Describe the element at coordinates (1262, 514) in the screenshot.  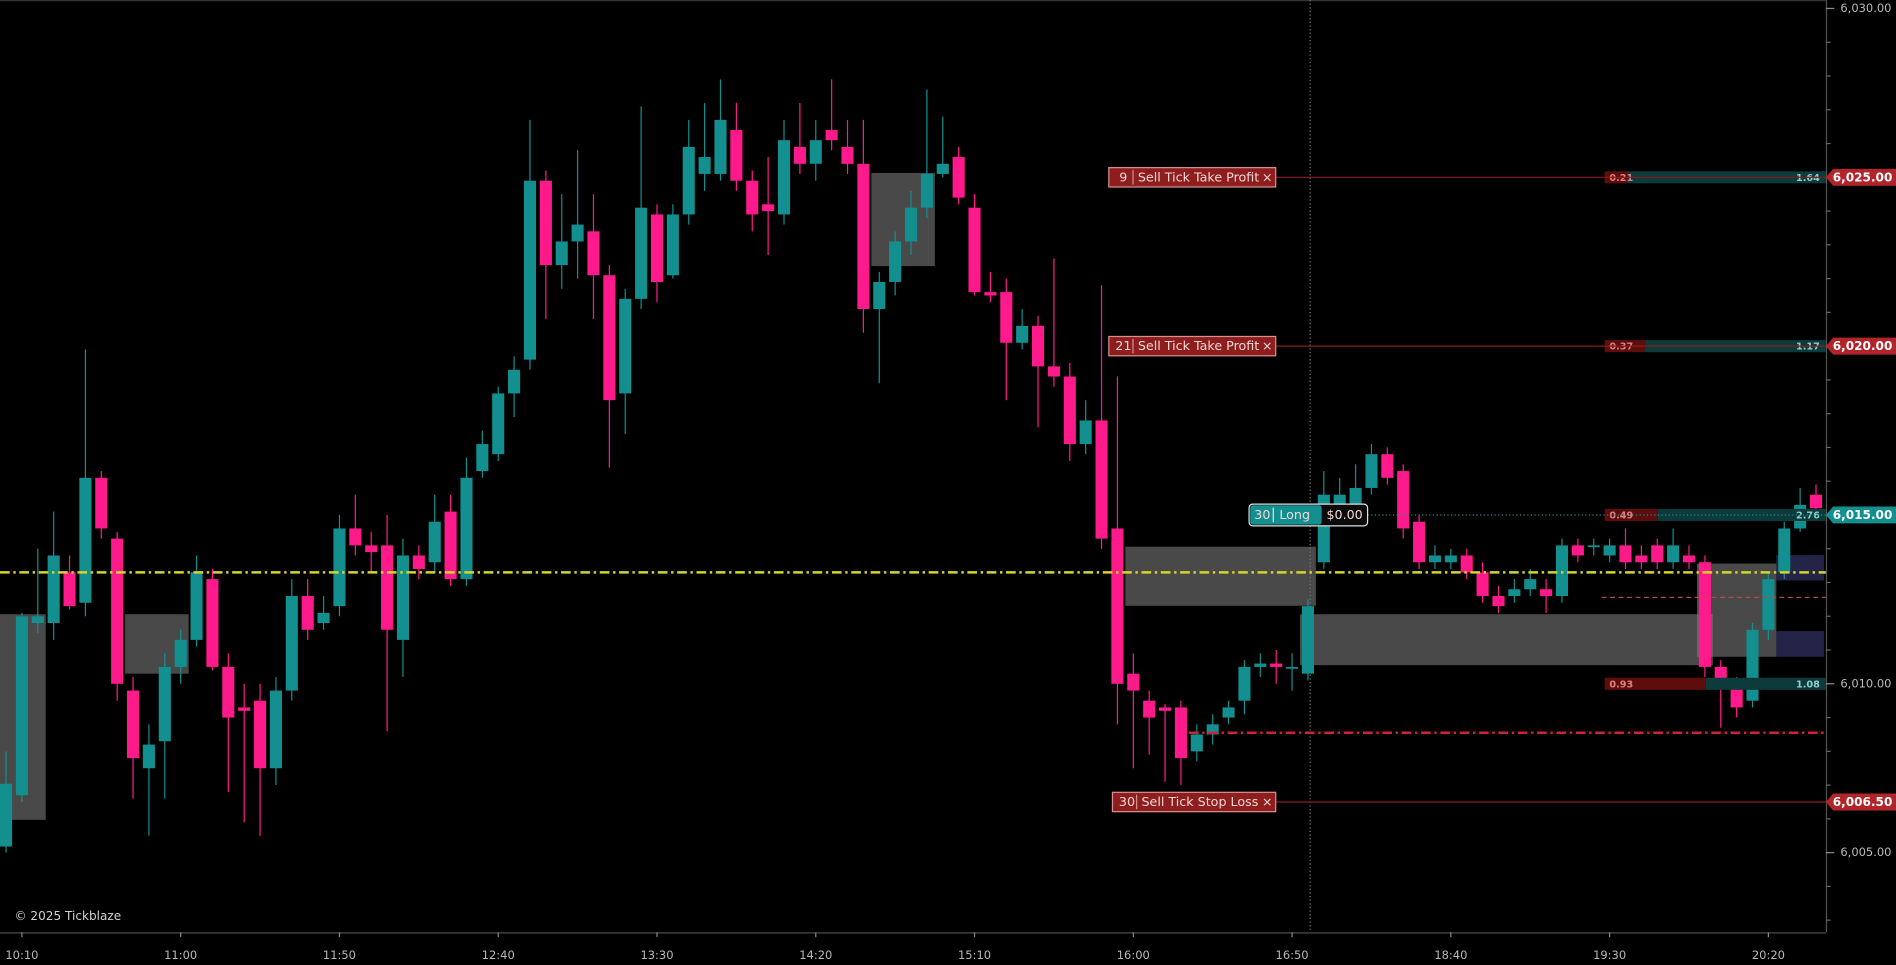
I see `position-quantity: 30` at that location.